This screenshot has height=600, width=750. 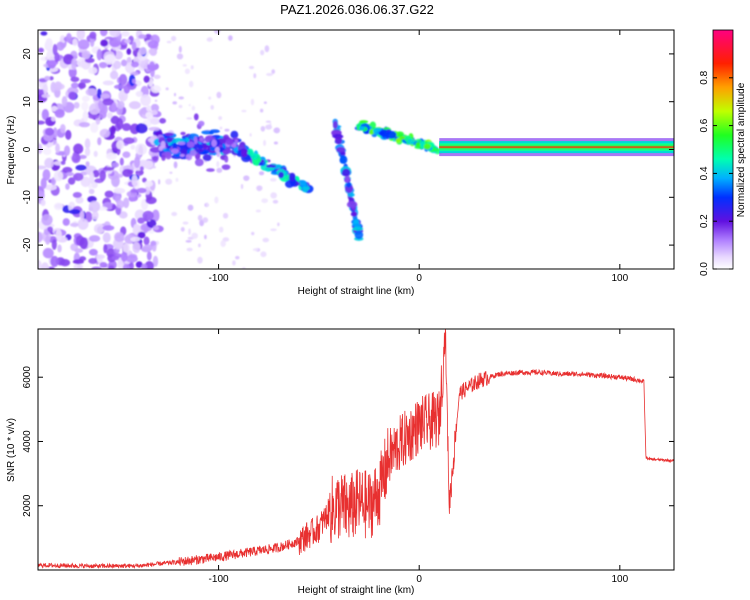 I want to click on spectrogram-xlabel: Height of straight line (km), so click(x=356, y=291).